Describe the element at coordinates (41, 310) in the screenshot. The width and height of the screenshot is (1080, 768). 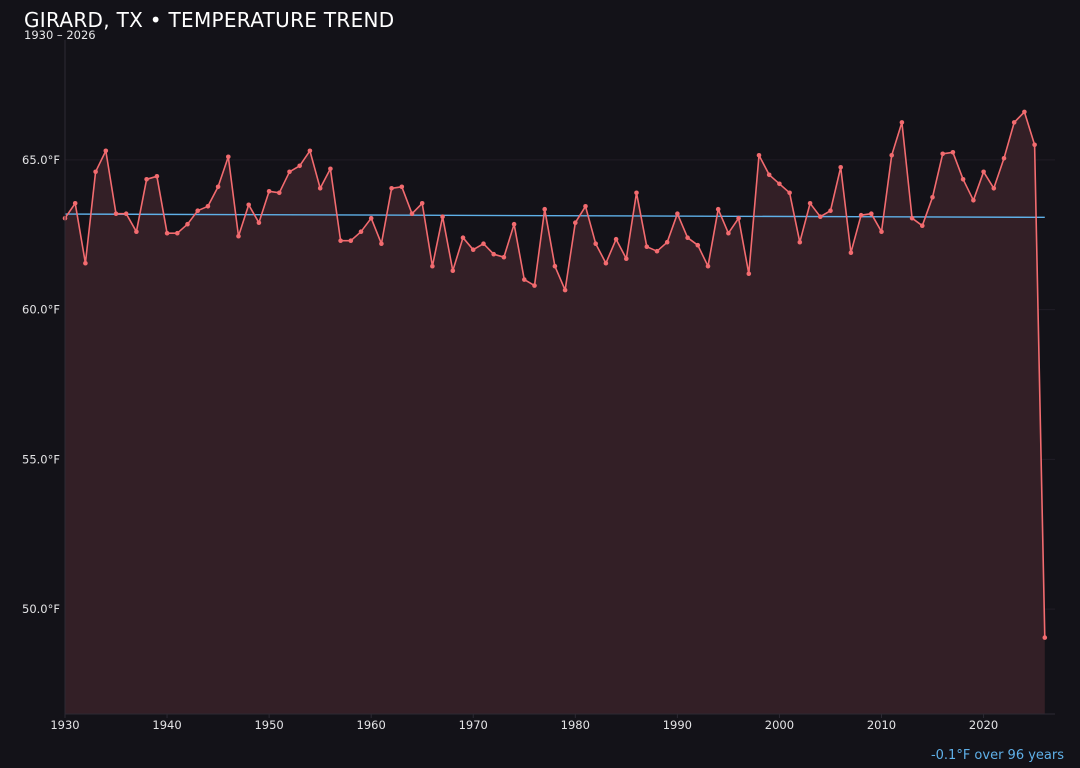
I see `y-tick-label: 60.0°F` at that location.